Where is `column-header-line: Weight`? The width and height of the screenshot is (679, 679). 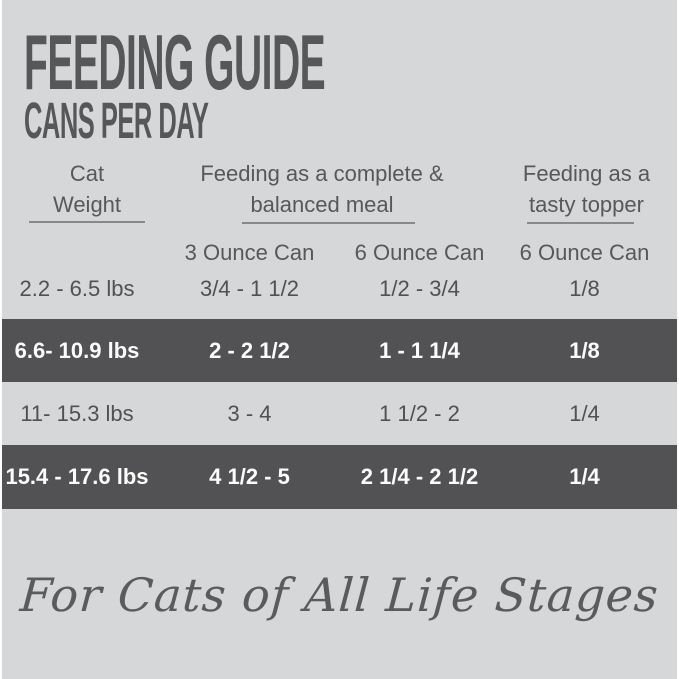 column-header-line: Weight is located at coordinates (87, 204).